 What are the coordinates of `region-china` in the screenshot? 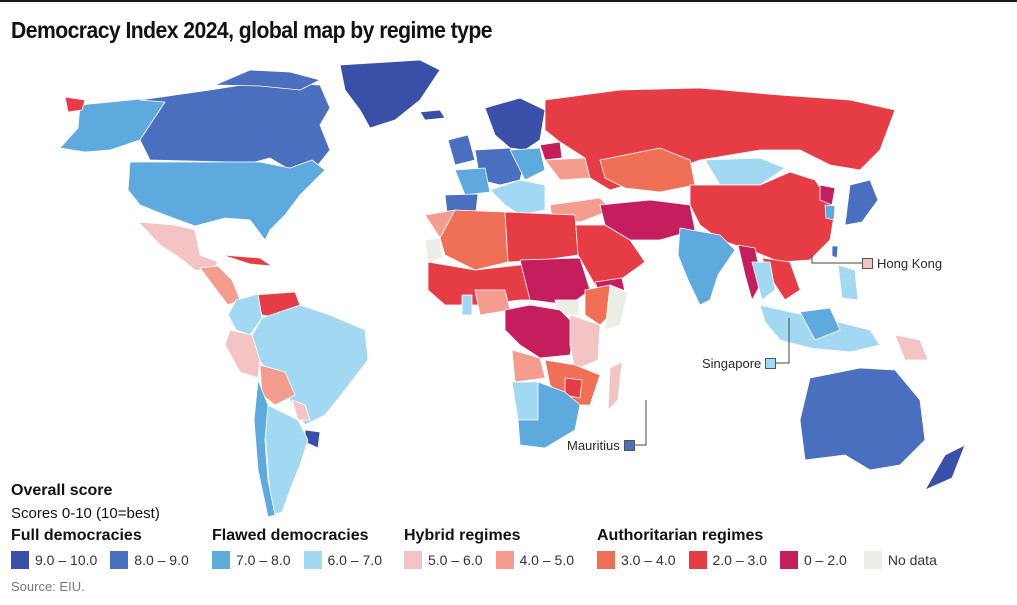 It's located at (762, 217).